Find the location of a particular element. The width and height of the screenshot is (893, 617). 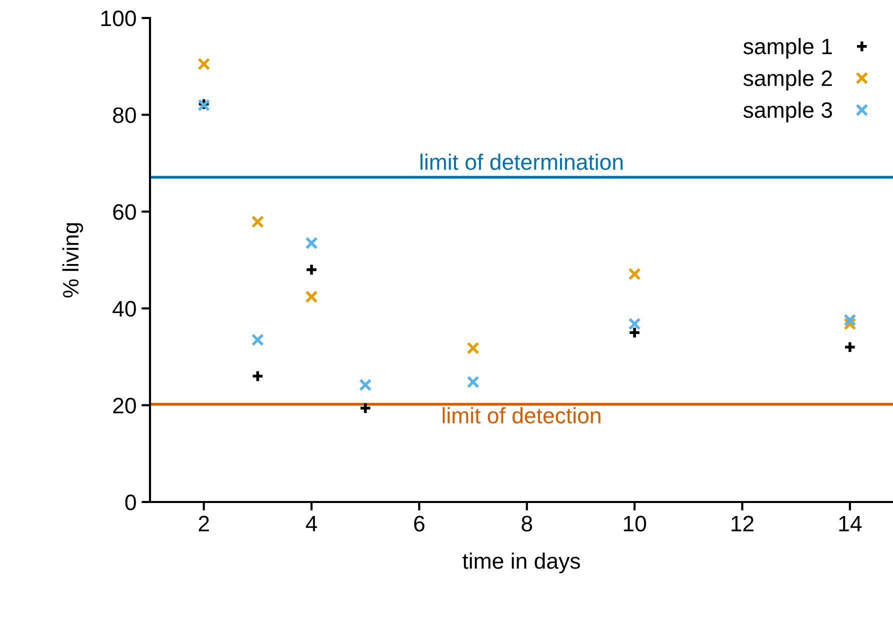

y-tick-label: 20 is located at coordinates (124, 406).